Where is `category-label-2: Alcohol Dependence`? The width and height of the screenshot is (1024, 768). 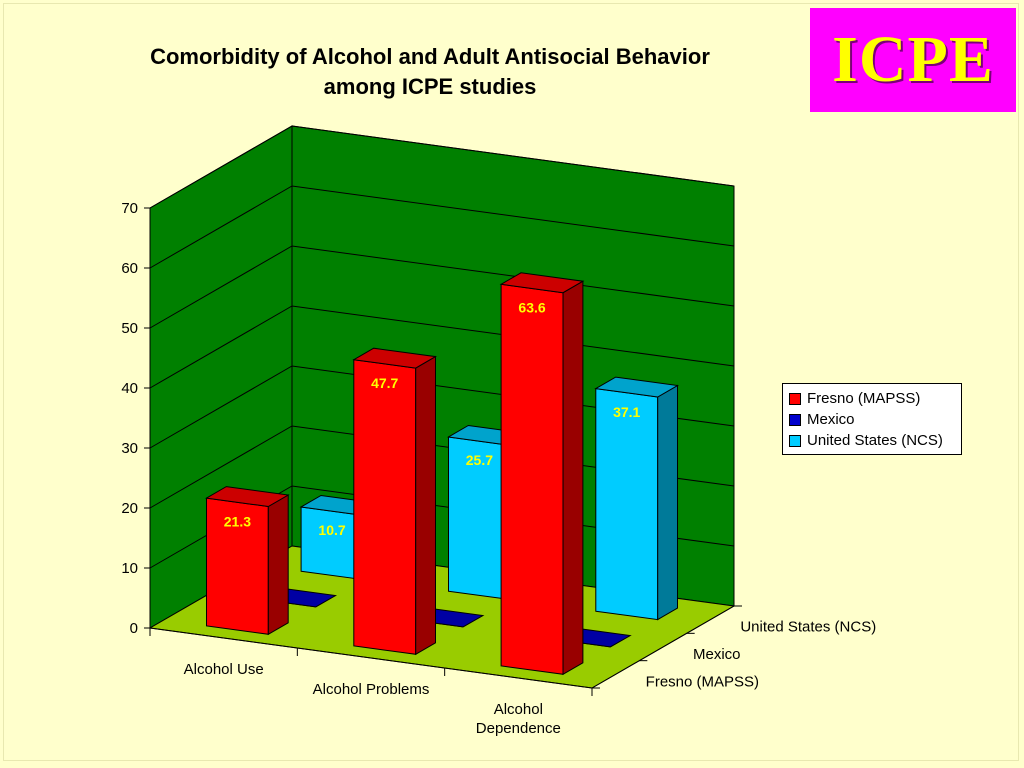 category-label-2: Alcohol Dependence is located at coordinates (518, 719).